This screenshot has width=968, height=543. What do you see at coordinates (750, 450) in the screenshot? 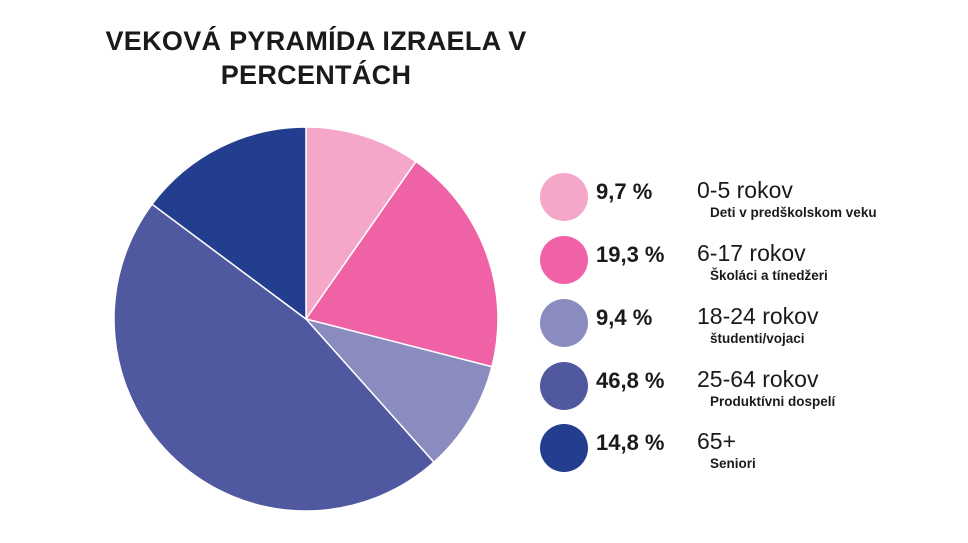
I see `legend-item: 14,8 % 65+ Seniori` at bounding box center [750, 450].